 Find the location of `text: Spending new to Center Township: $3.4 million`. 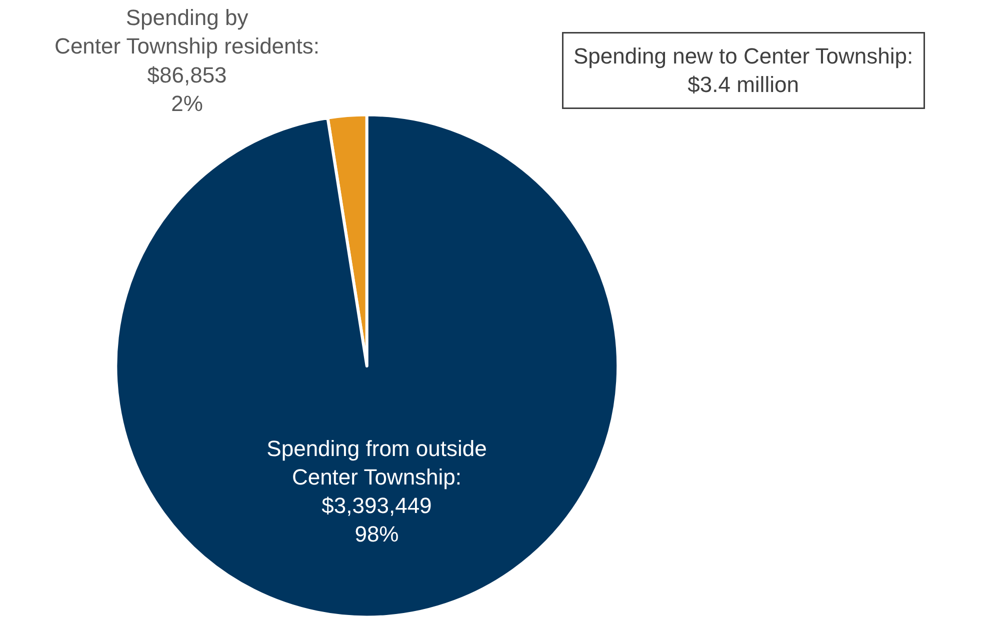

text: Spending new to Center Township: $3.4 million is located at coordinates (744, 71).